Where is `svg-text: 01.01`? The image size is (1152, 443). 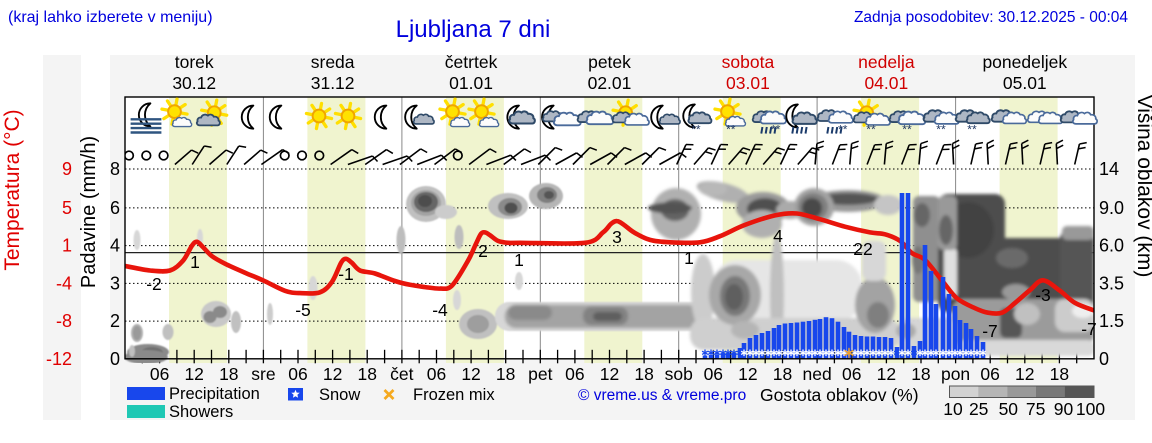 svg-text: 01.01 is located at coordinates (471, 83).